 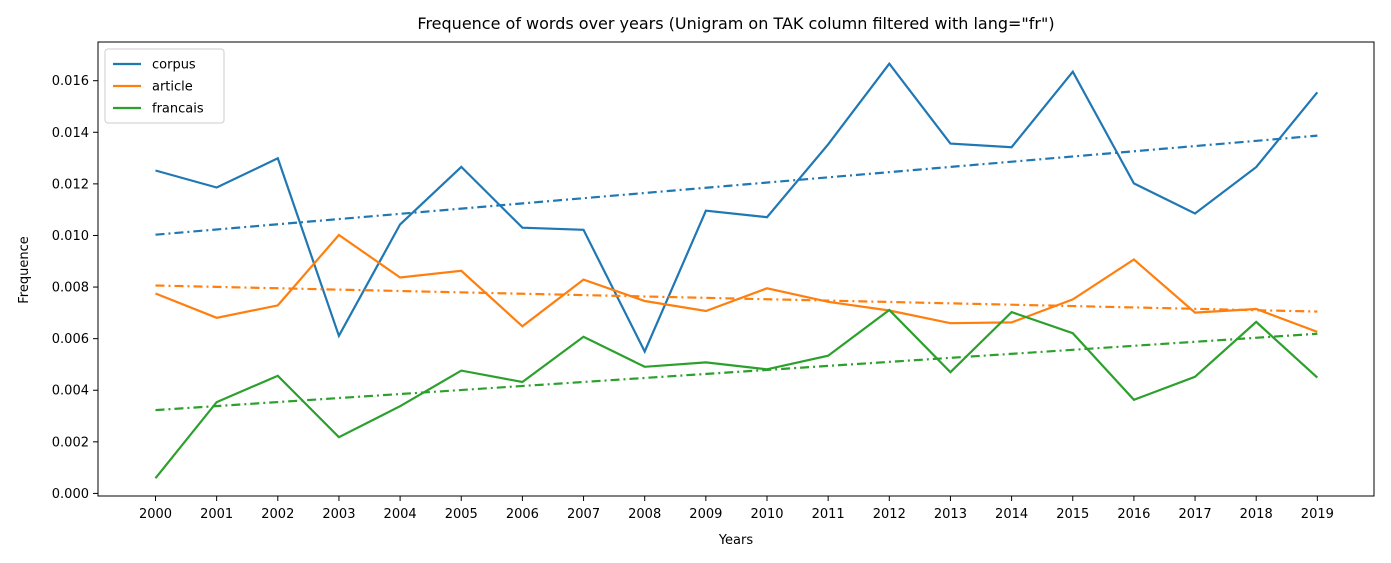 What do you see at coordinates (70, 288) in the screenshot?
I see `y-tick-label: 0.008` at bounding box center [70, 288].